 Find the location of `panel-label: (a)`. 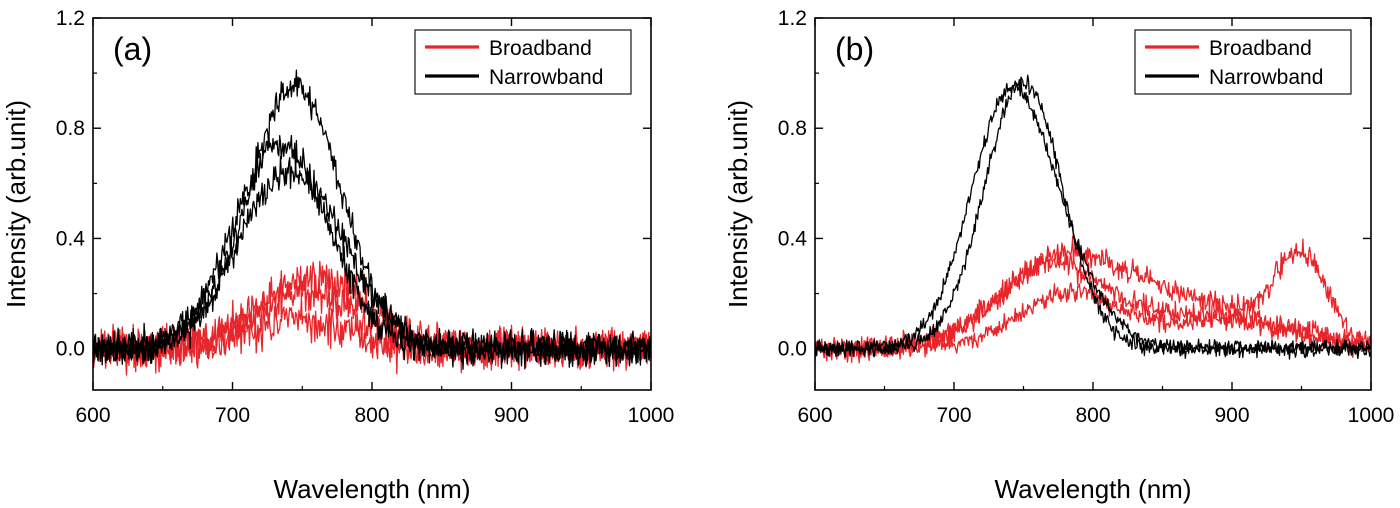

panel-label: (a) is located at coordinates (132, 49).